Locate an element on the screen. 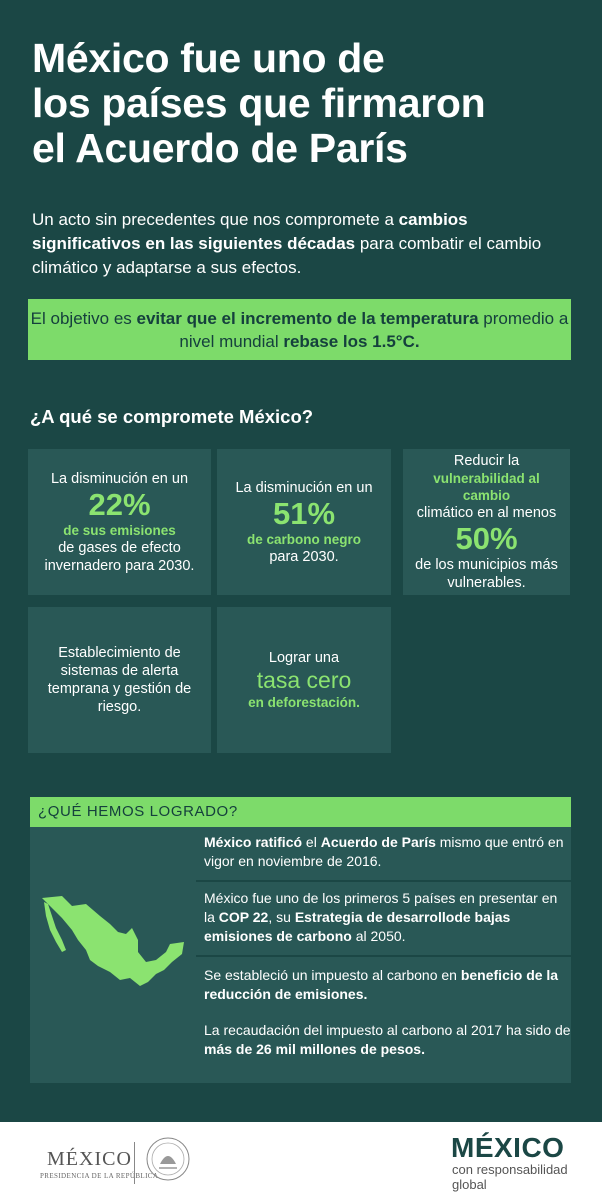 This screenshot has width=602, height=1200. national-seal-icon is located at coordinates (168, 1159).